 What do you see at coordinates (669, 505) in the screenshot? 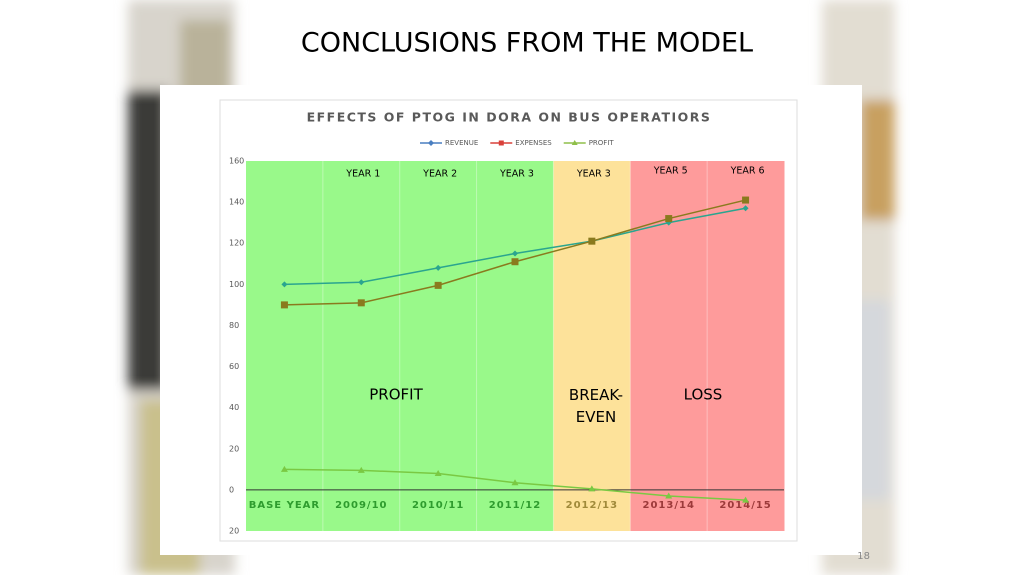
I see `x-tick-label: 2013/14` at bounding box center [669, 505].